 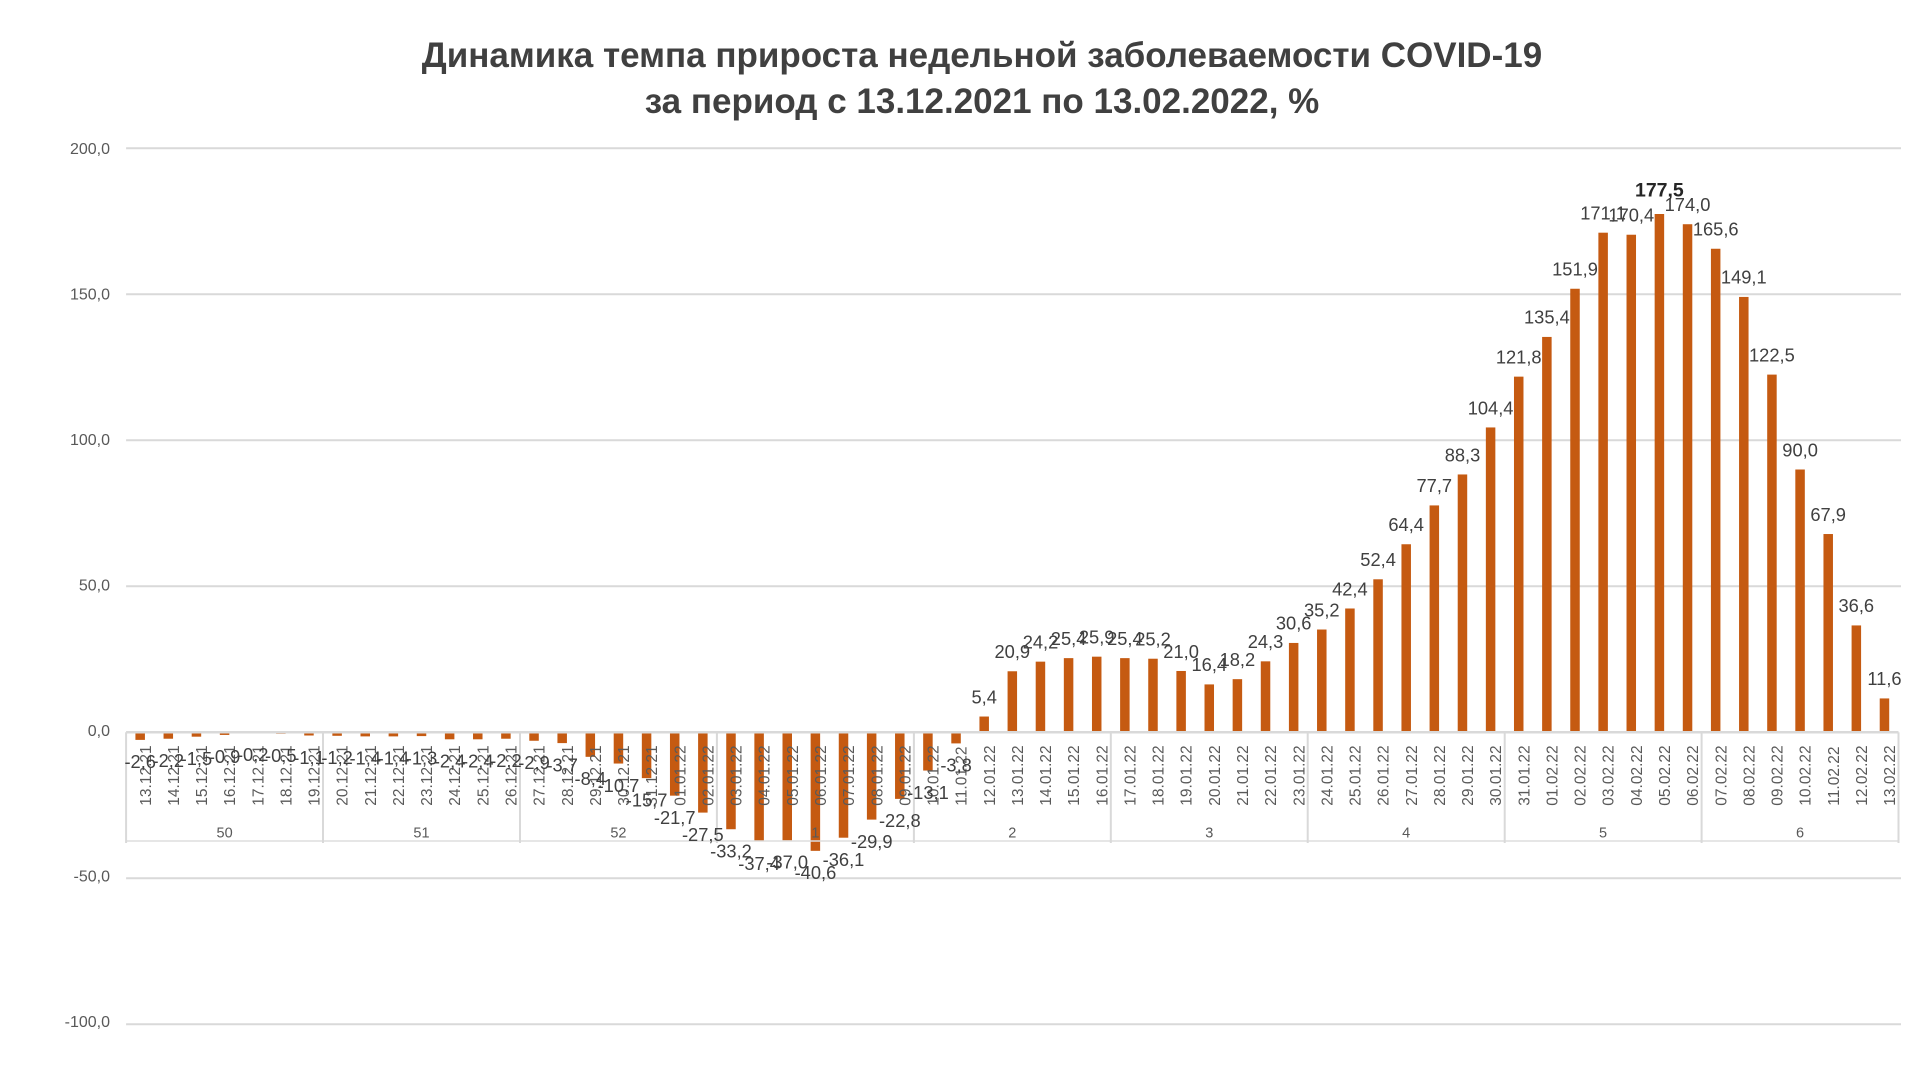 I want to click on svg-text: 04.01.22, so click(x=765, y=775).